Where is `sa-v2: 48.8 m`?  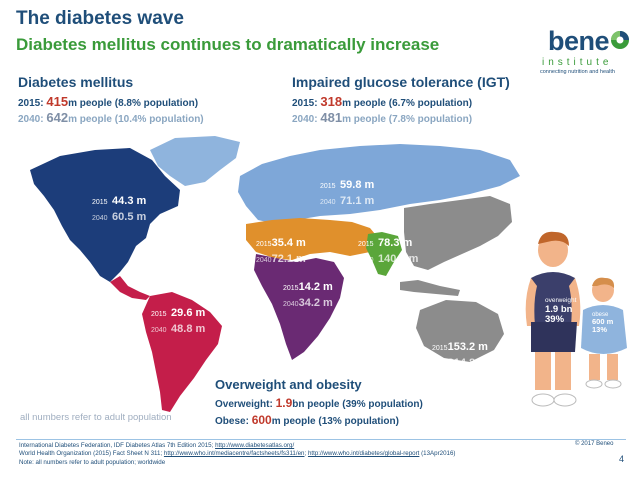 sa-v2: 48.8 m is located at coordinates (188, 329).